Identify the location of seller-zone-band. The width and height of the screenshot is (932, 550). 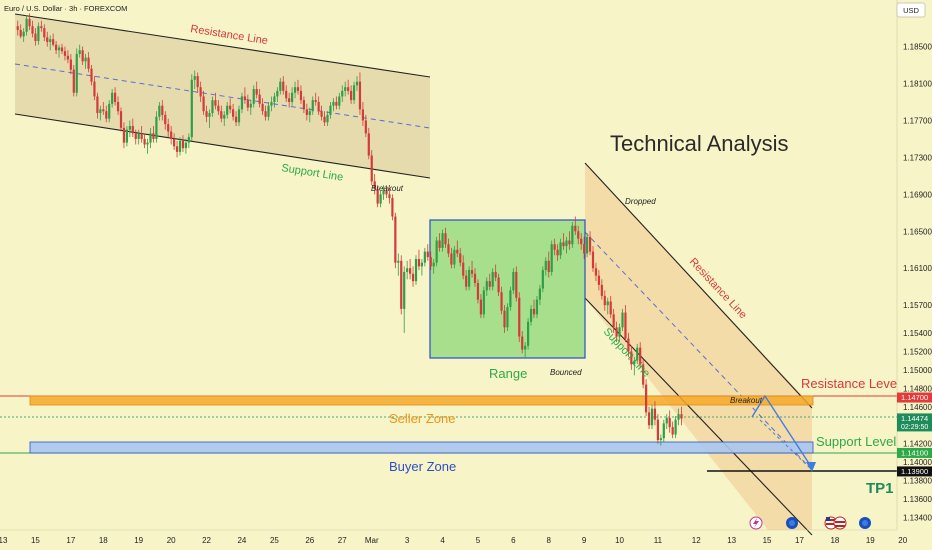
(421, 400).